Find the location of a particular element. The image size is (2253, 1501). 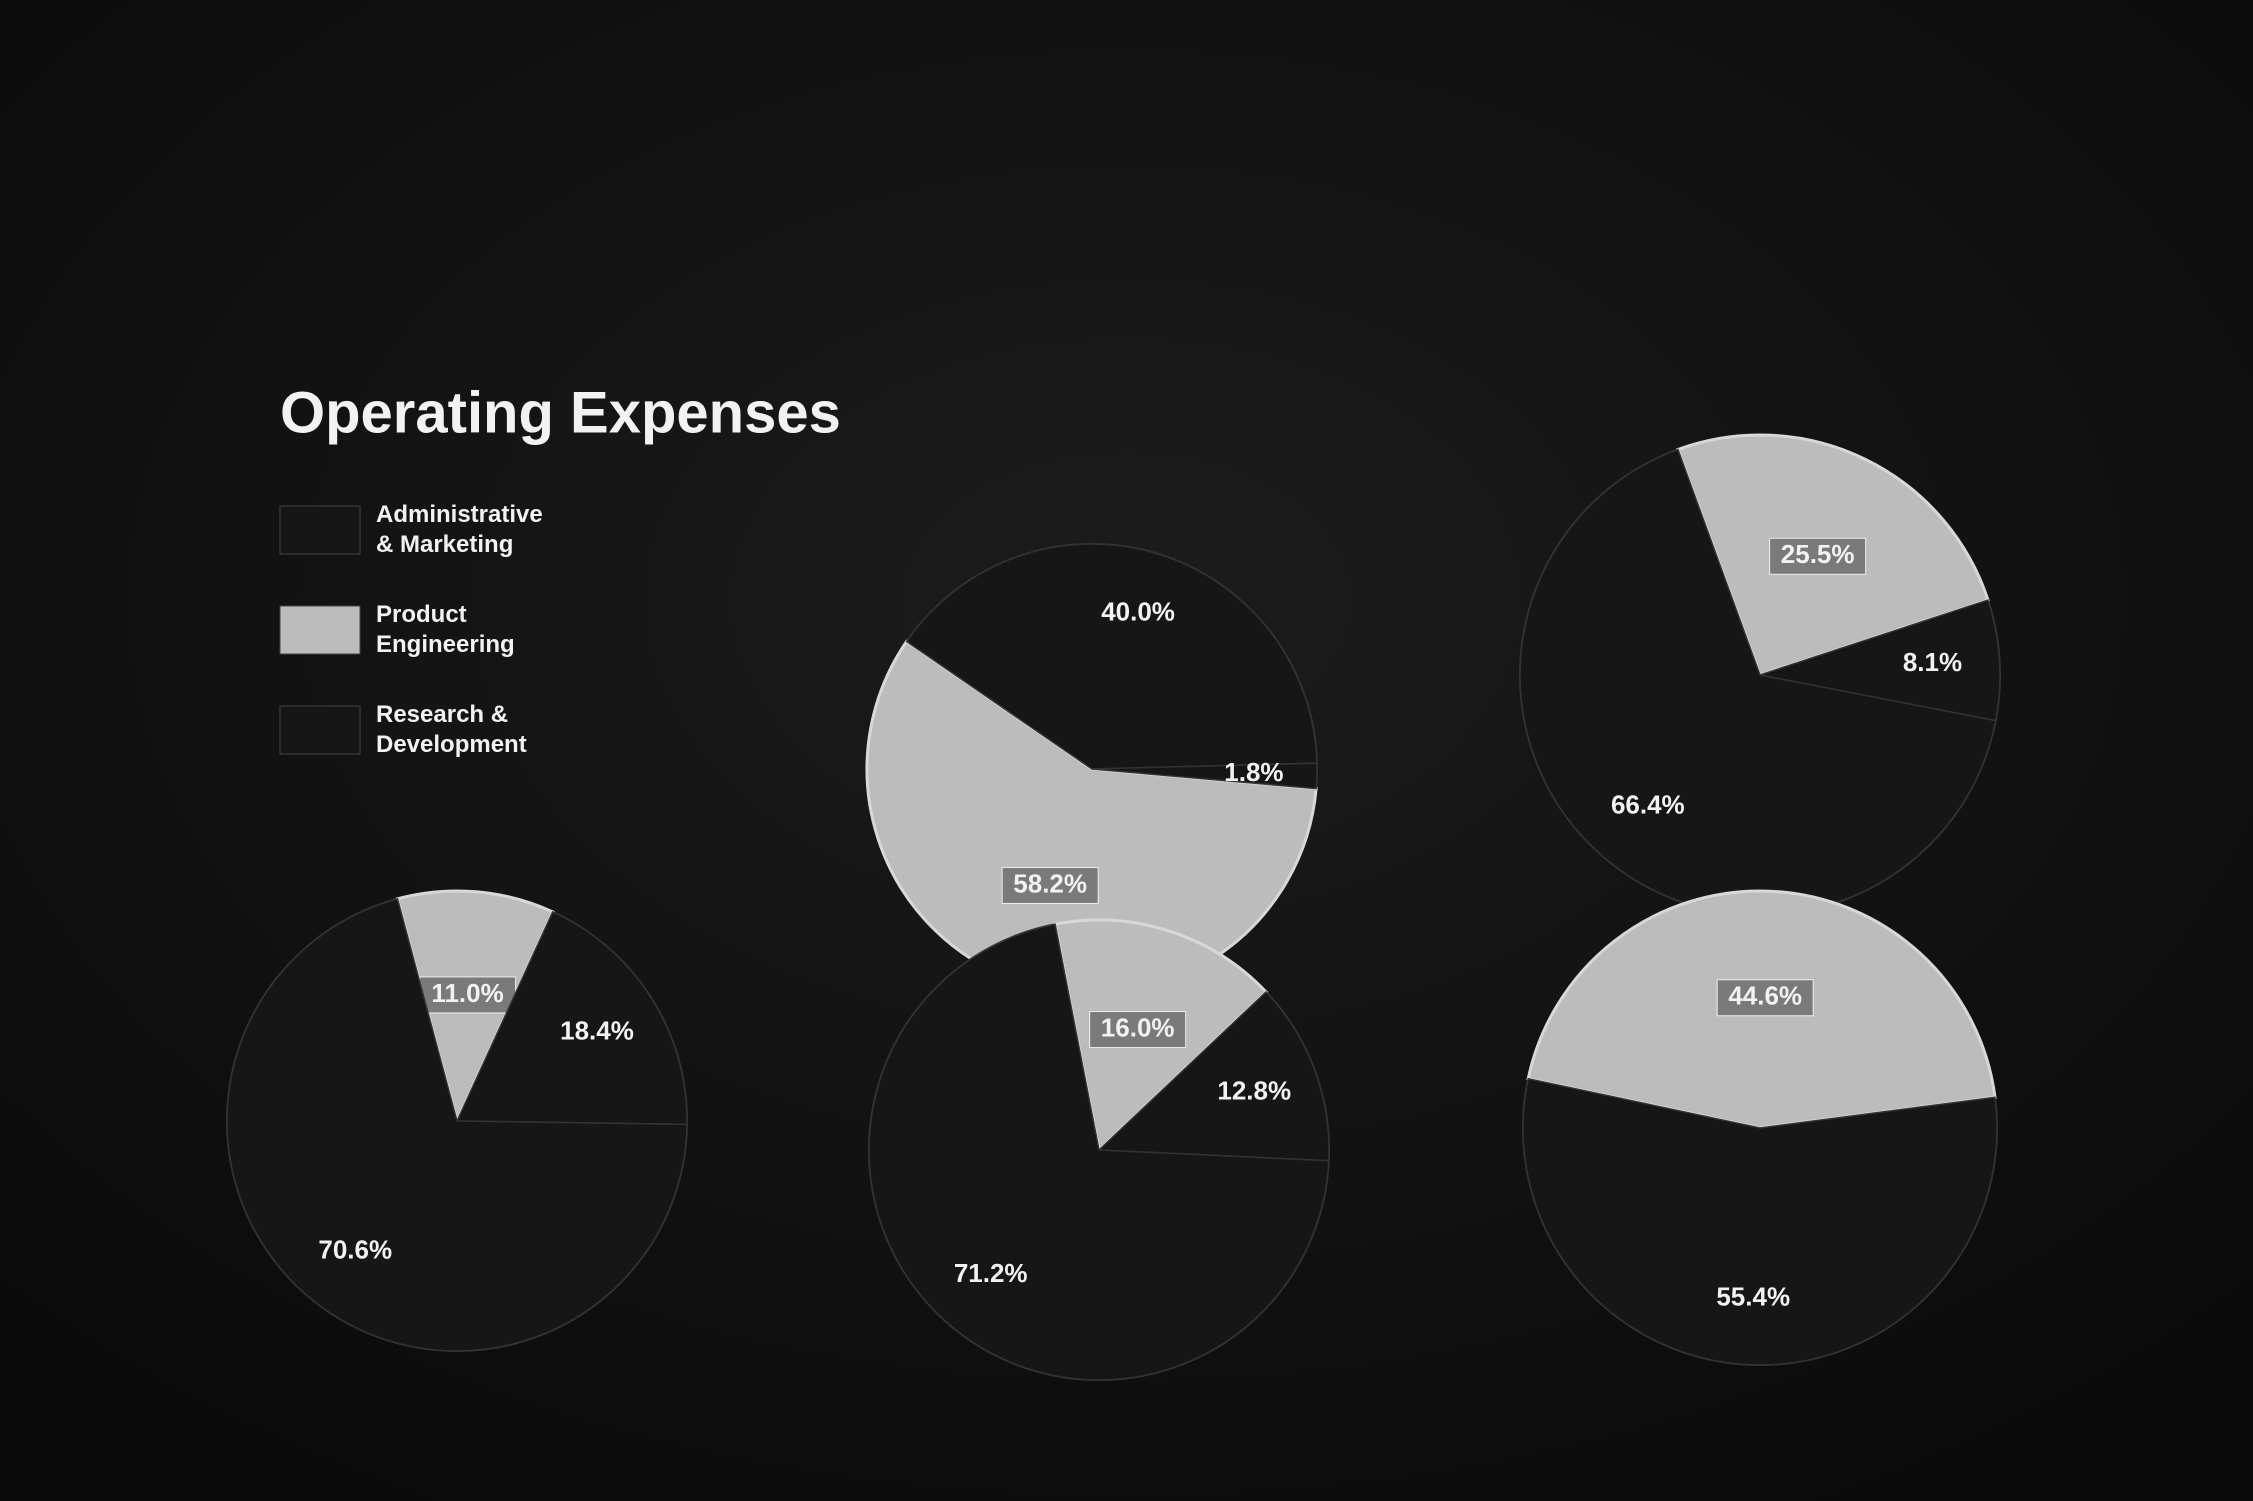

slice-label: 8.1% is located at coordinates (1932, 662).